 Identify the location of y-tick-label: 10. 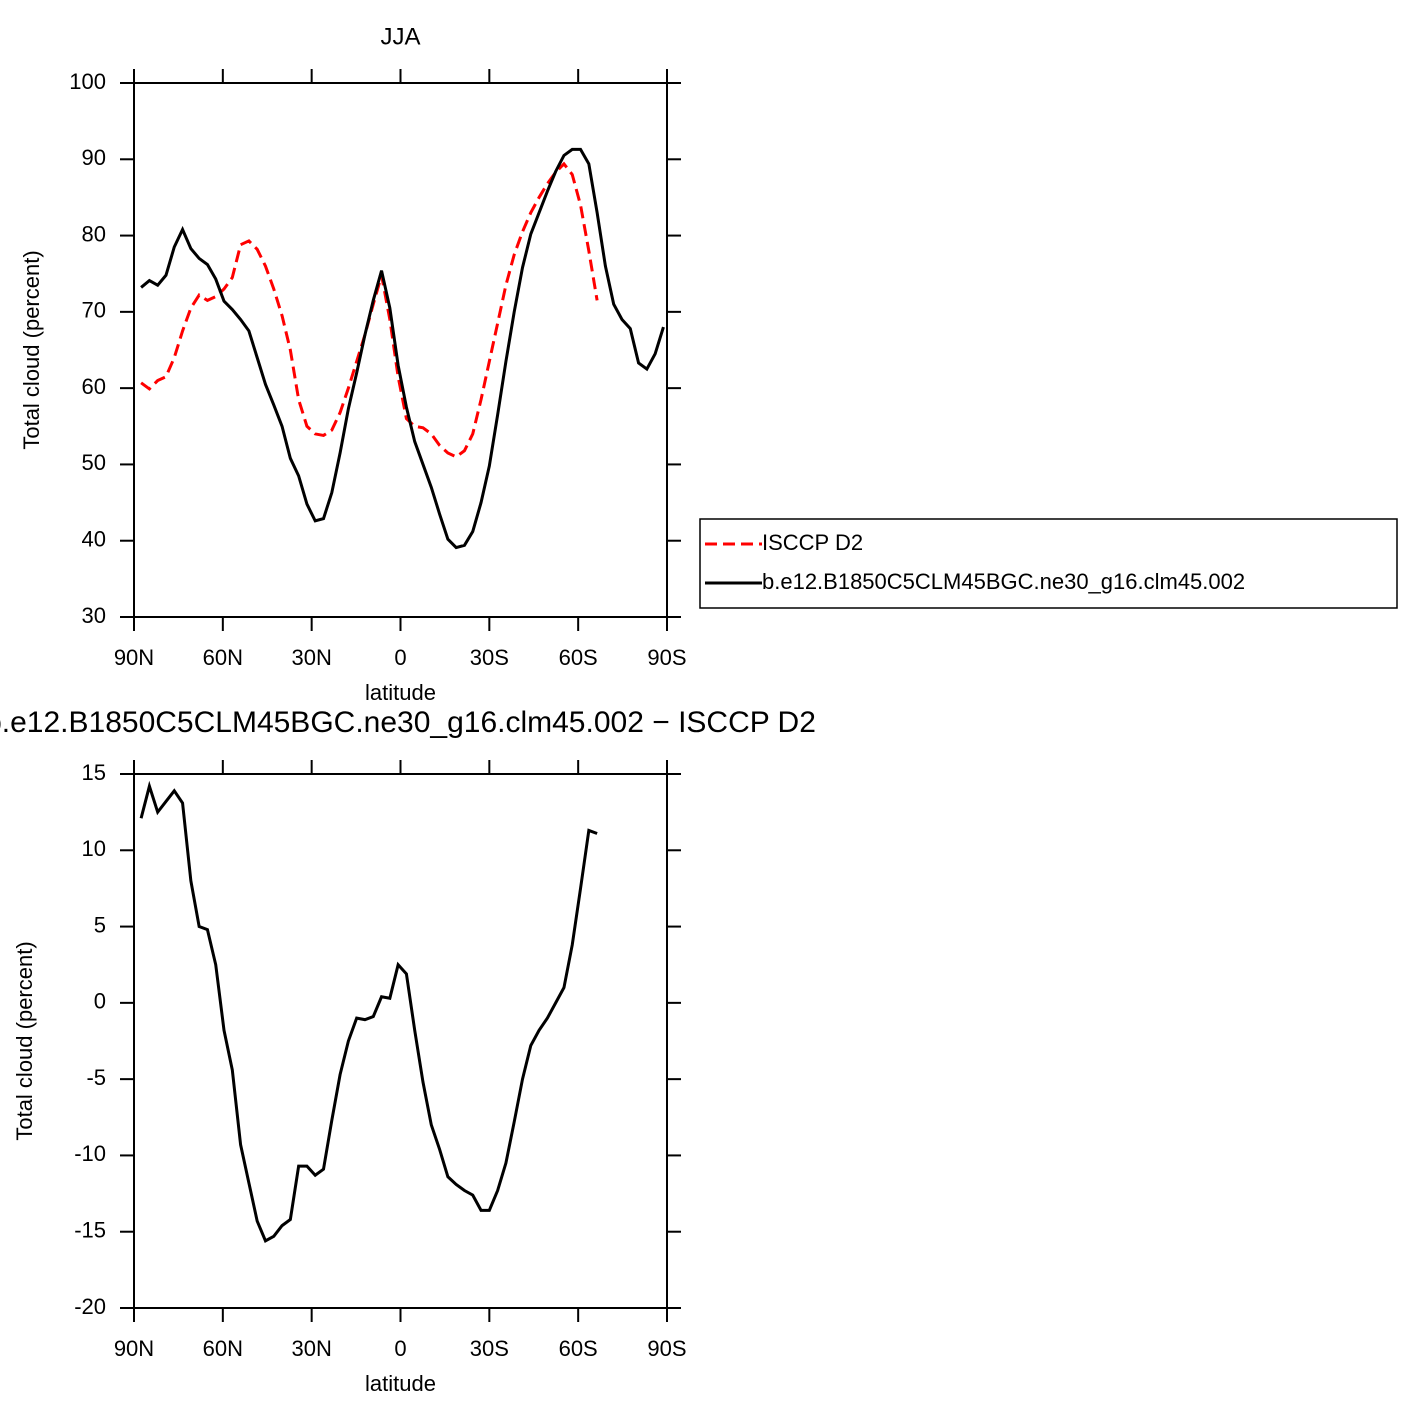
(94, 848).